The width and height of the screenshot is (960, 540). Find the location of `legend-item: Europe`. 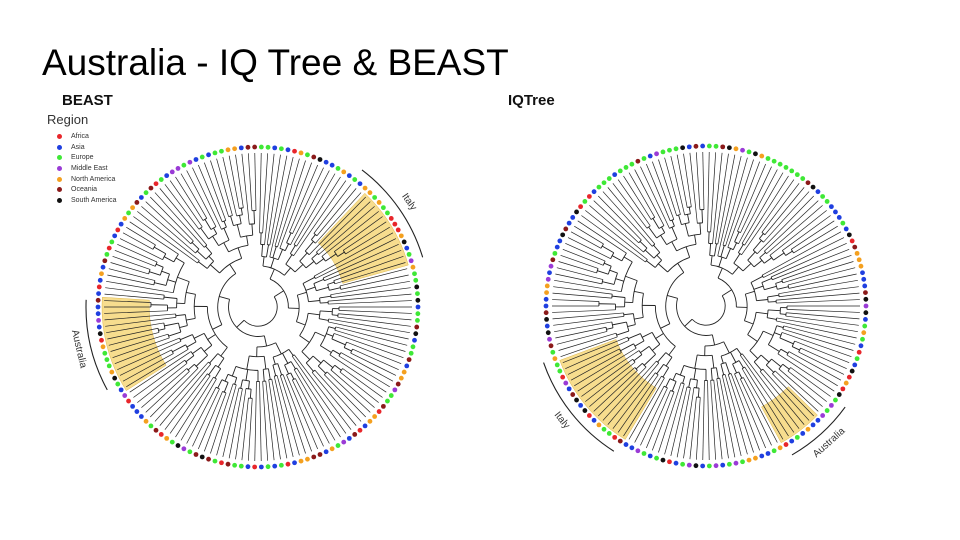

legend-item: Europe is located at coordinates (87, 157).